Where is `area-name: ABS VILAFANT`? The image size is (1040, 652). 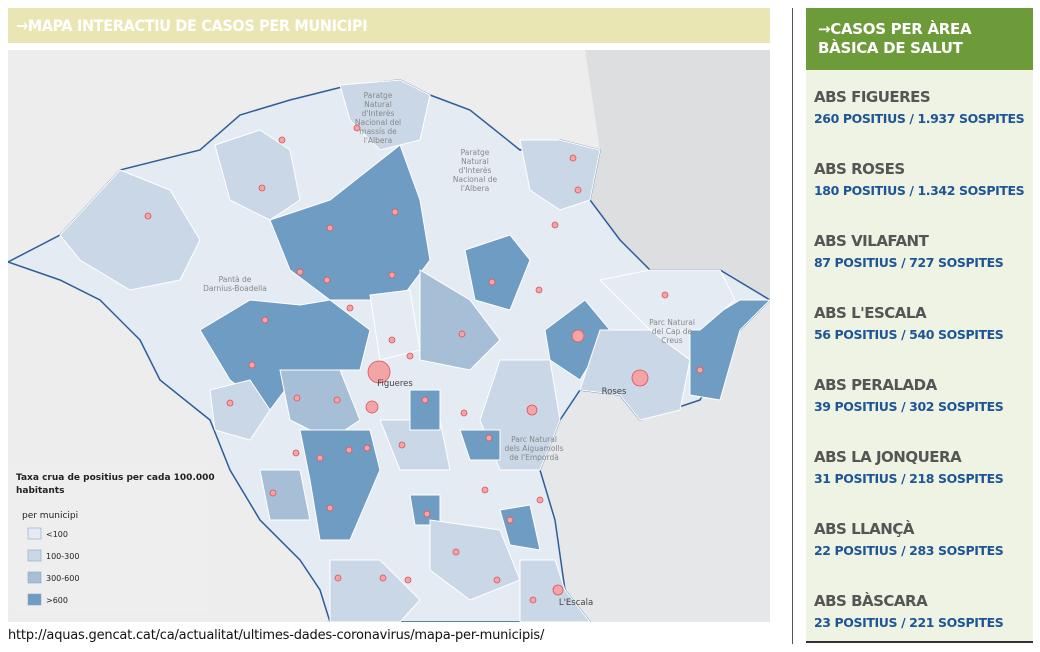 area-name: ABS VILAFANT is located at coordinates (871, 241).